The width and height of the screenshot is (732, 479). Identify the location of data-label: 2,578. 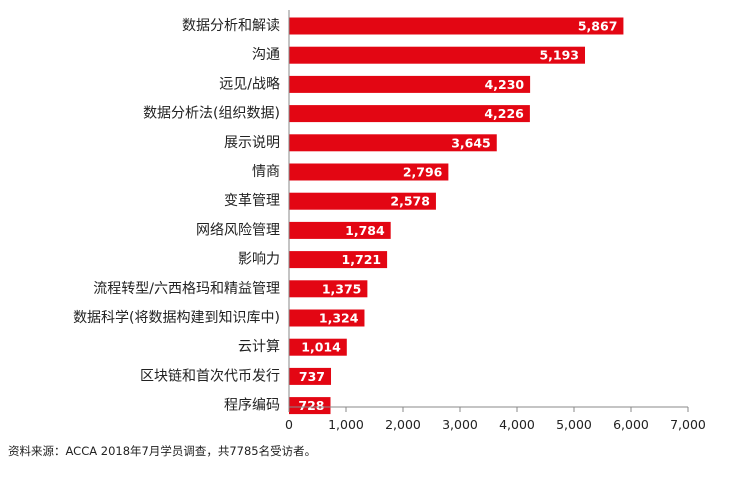
(410, 201).